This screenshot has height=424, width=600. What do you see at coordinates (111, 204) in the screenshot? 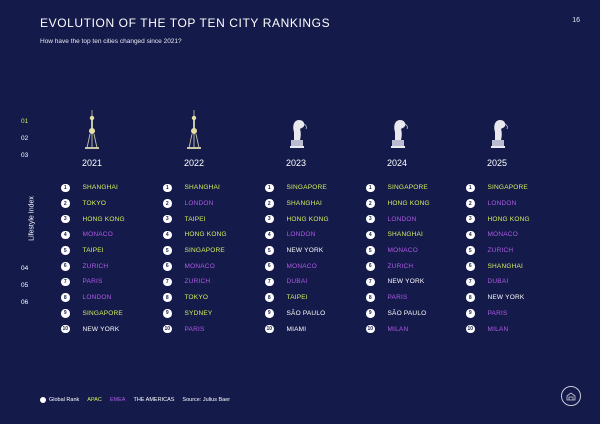
I see `rank-row: 2 TOKYO` at bounding box center [111, 204].